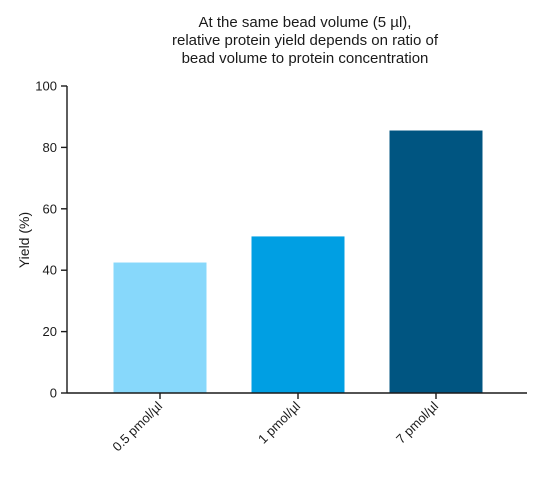 This screenshot has height=495, width=537. Describe the element at coordinates (50, 147) in the screenshot. I see `y-tick-label: 80` at that location.